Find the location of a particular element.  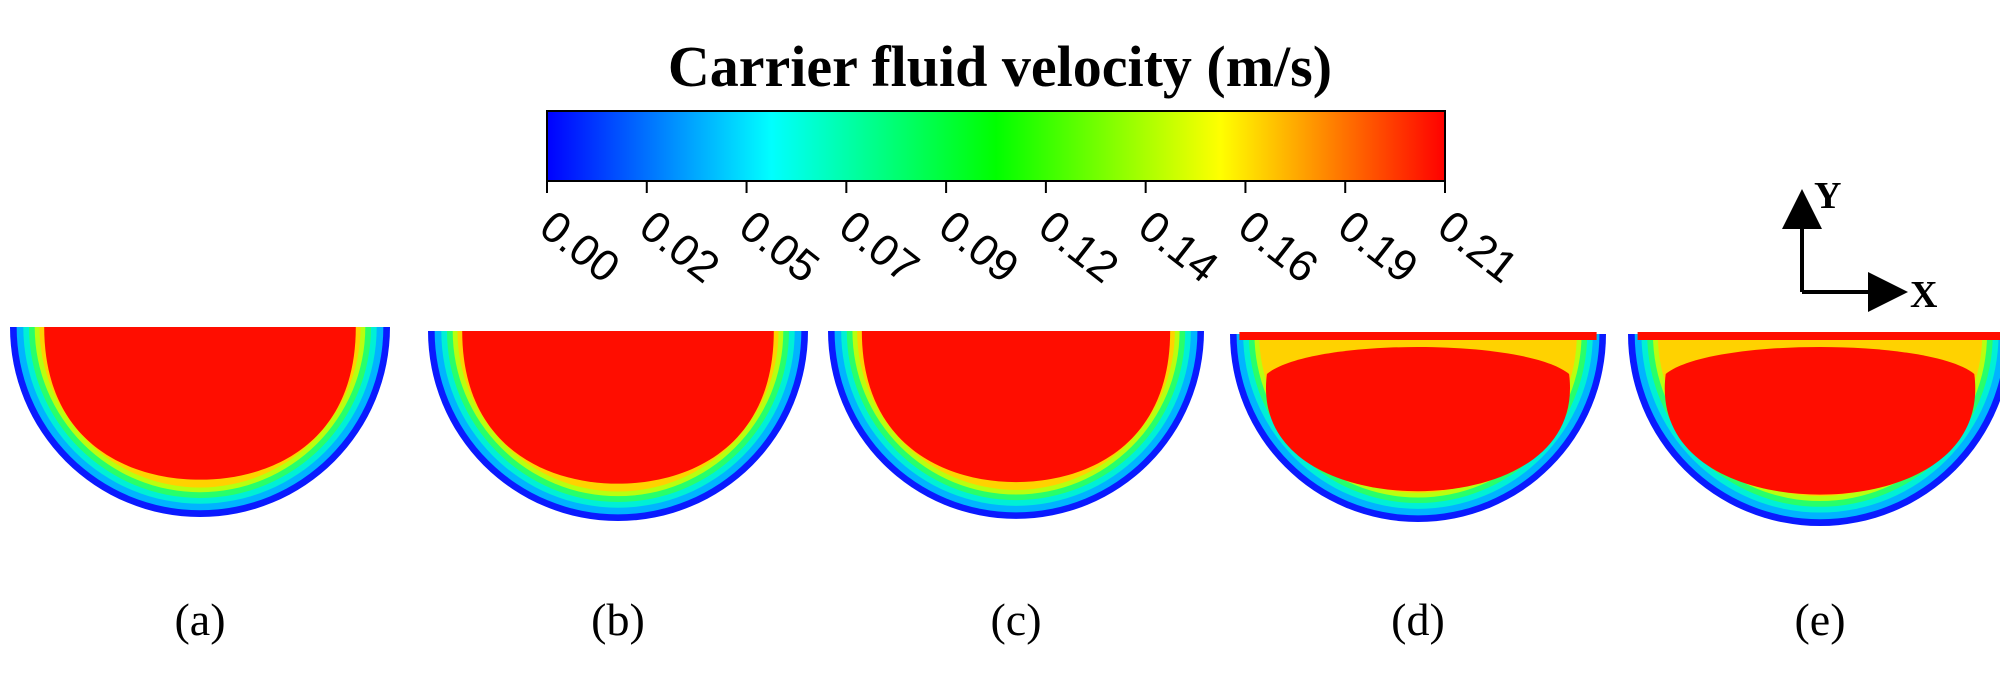

panel-label: (e) is located at coordinates (1819, 619).